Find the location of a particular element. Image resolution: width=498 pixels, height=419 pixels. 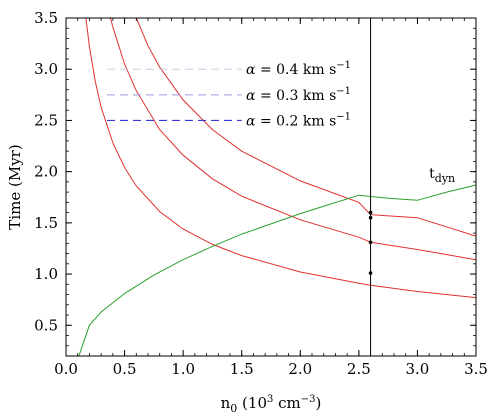

x-tick-label: 3.5 is located at coordinates (476, 369).